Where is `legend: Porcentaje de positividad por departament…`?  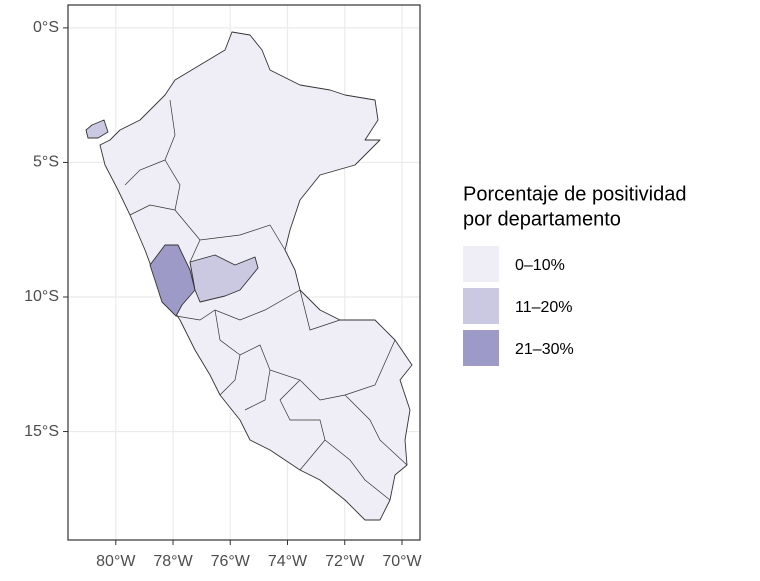
legend: Porcentaje de positividad por departament… is located at coordinates (574, 274).